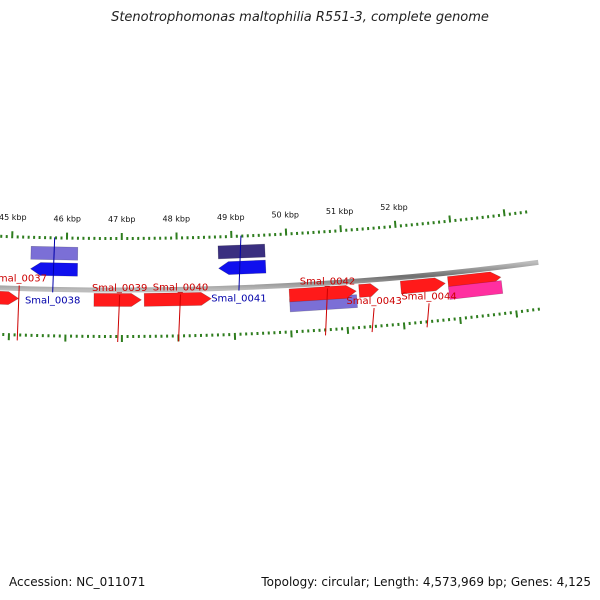 This screenshot has height=600, width=600. I want to click on accession-text: Accession: NC_011071, so click(77, 582).